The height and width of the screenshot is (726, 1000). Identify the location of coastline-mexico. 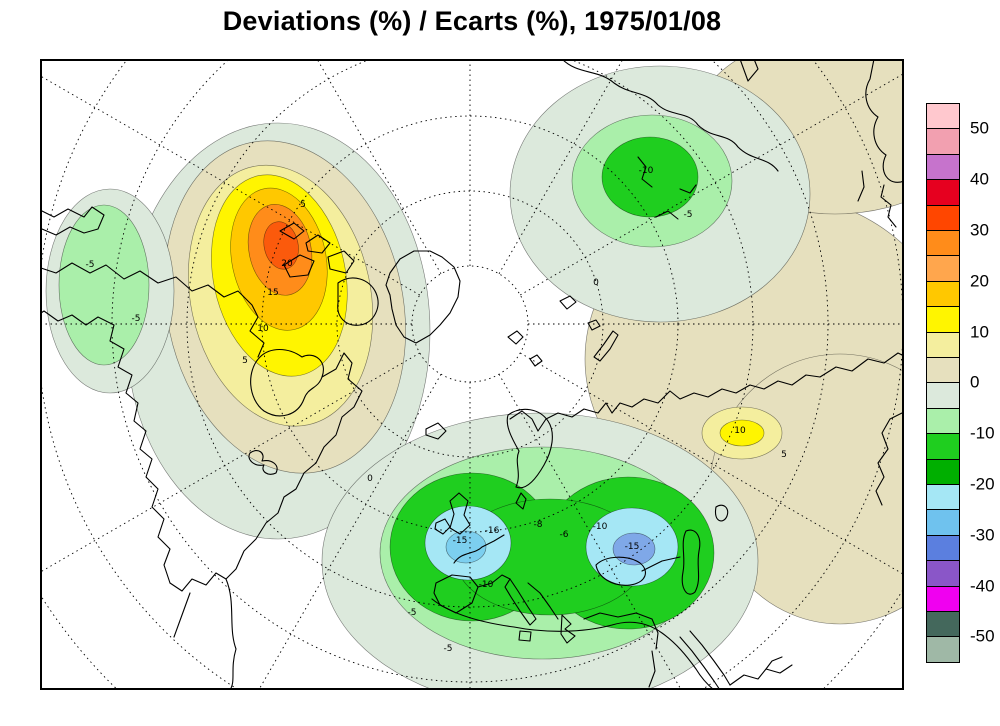
(231, 634).